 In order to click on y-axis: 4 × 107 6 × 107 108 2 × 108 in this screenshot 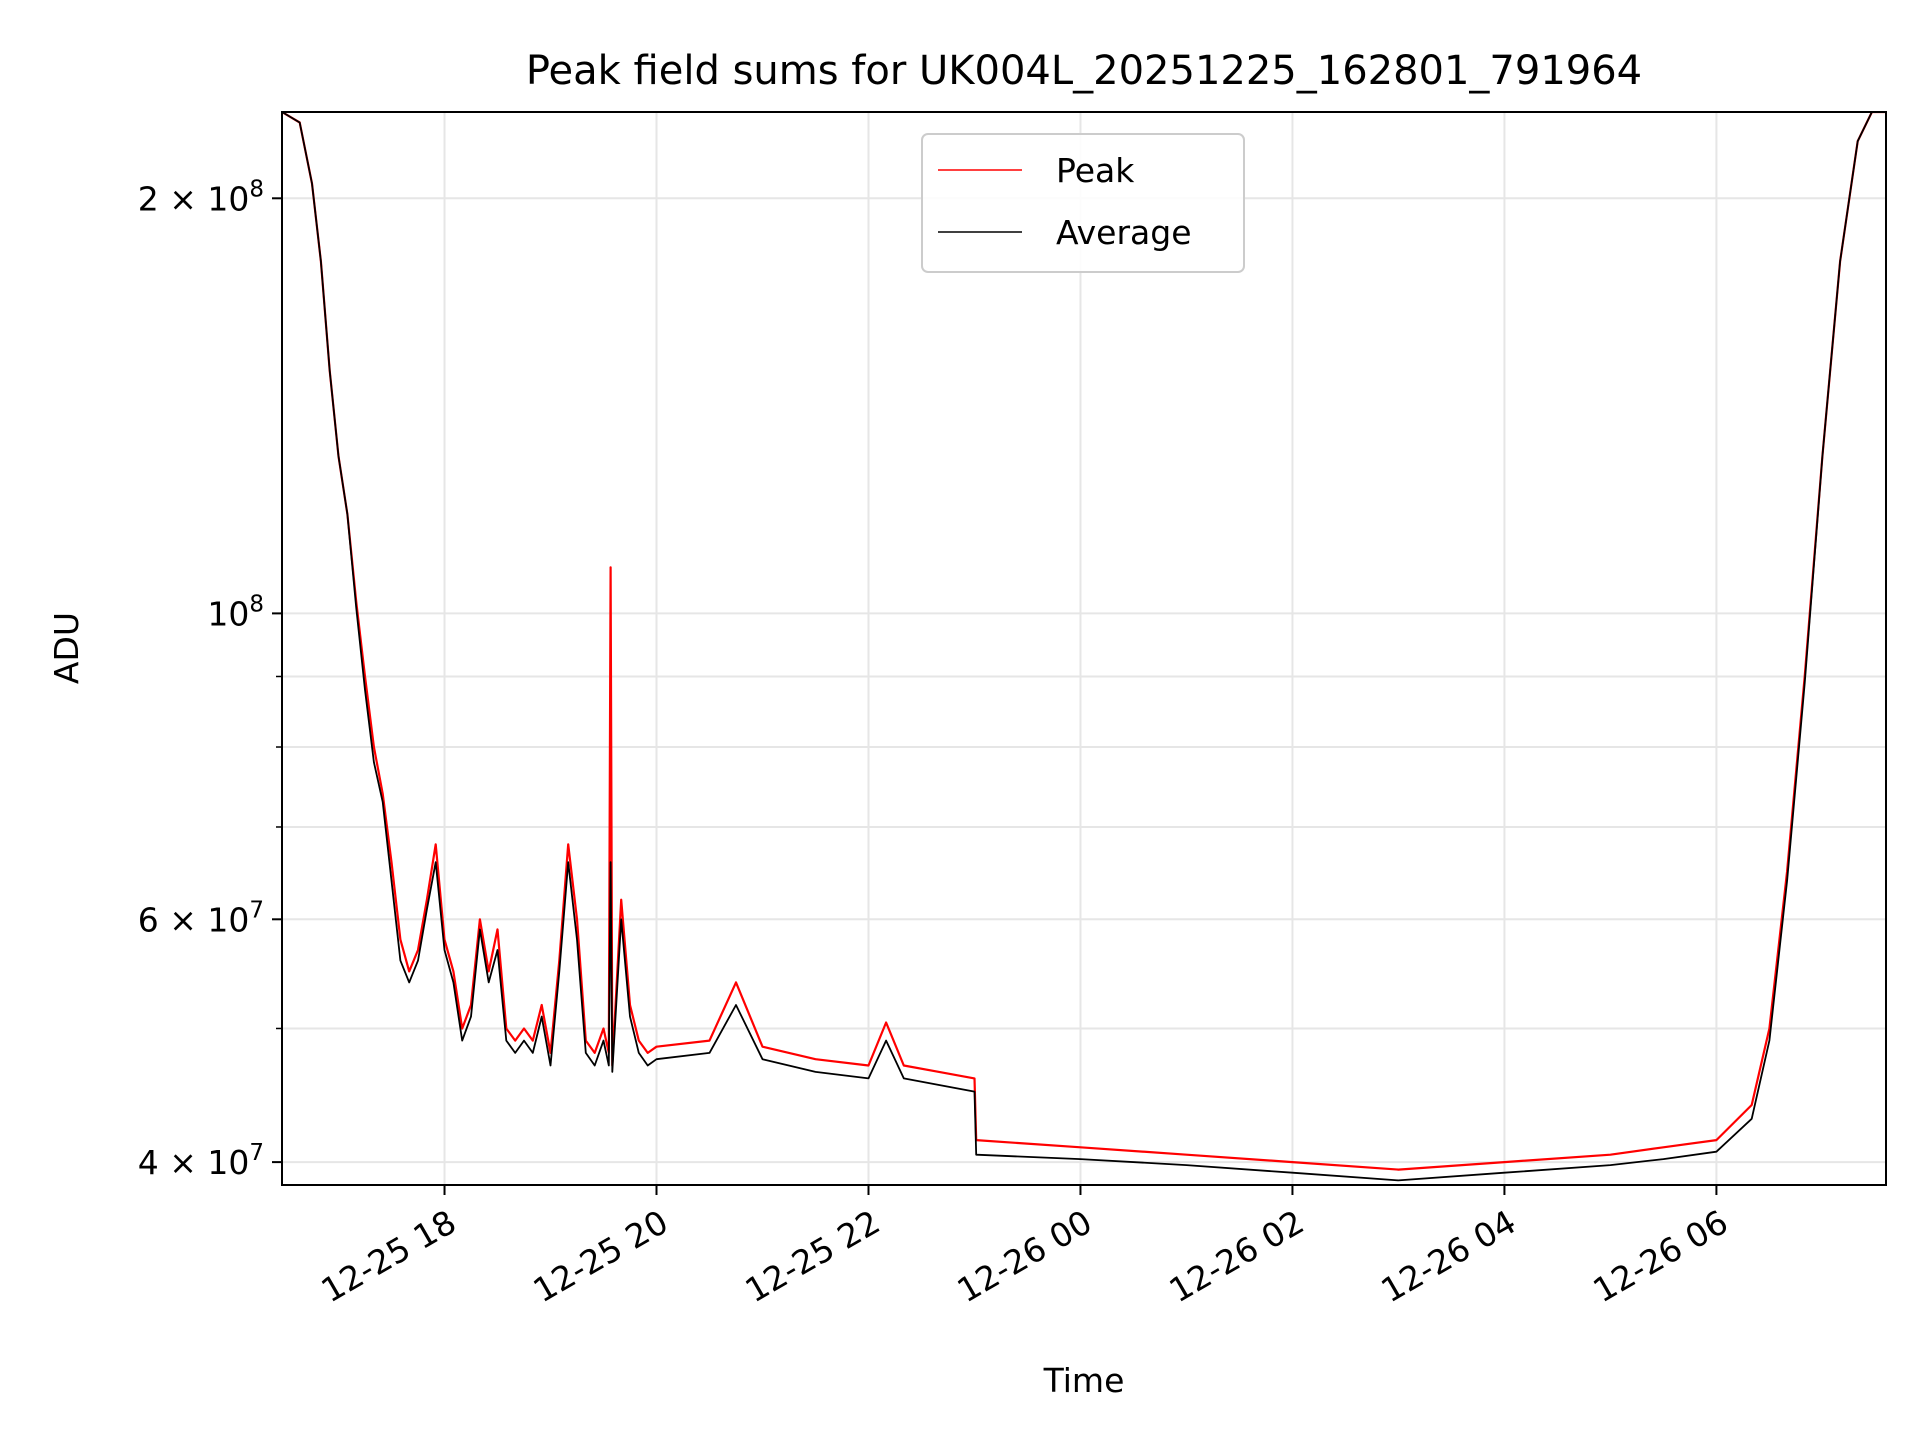, I will do `click(210, 679)`.